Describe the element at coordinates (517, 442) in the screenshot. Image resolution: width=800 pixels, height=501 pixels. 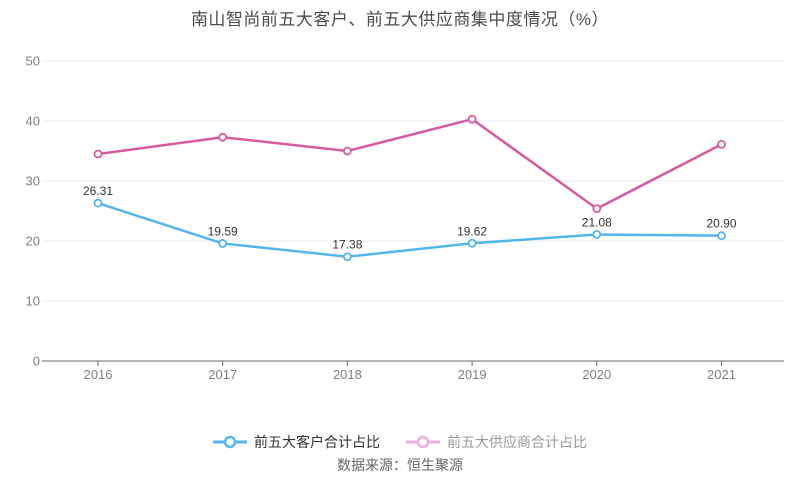
I see `legend-label-top5-suppliers: 前五大供应商合计占比` at that location.